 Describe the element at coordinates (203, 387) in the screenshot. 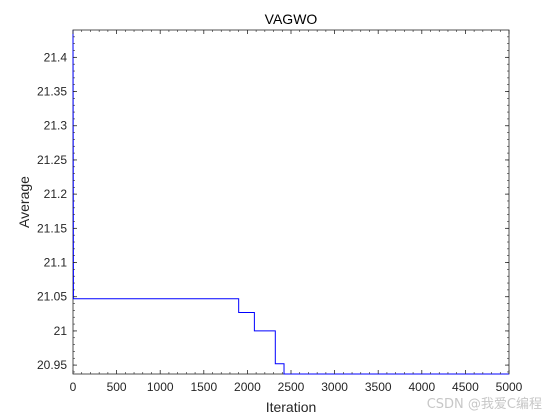

I see `x-tick-label: 1500` at that location.